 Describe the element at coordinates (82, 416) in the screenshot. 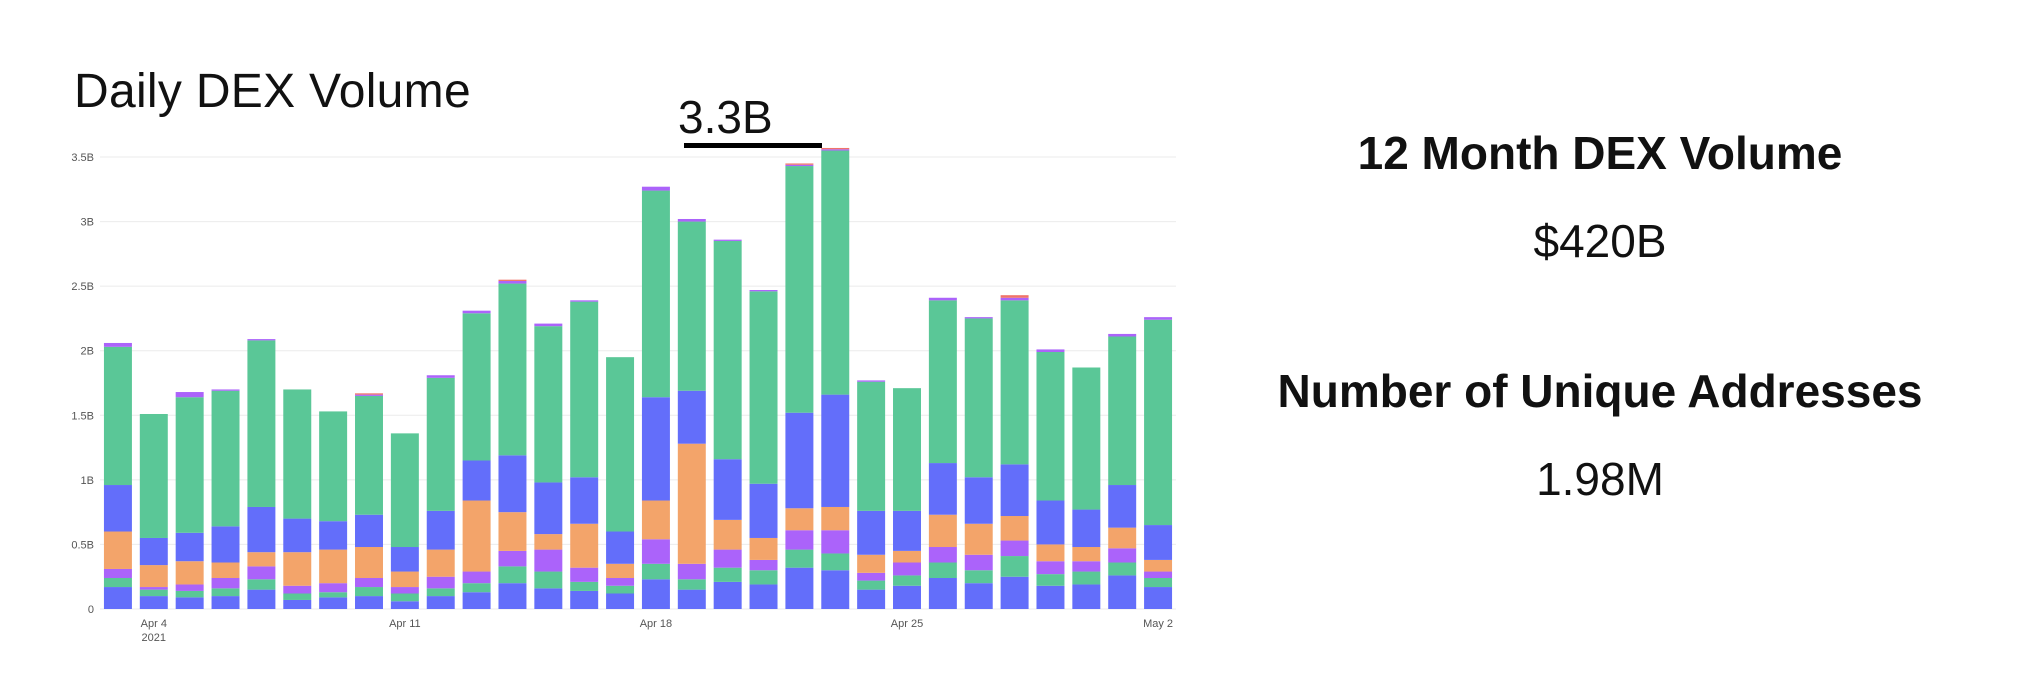

I see `y-tick-label: 1.5B` at that location.